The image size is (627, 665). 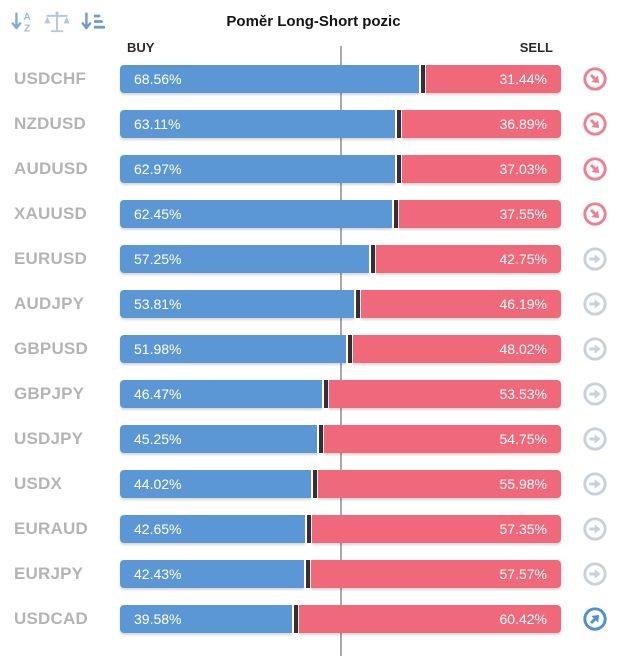 I want to click on buy-percent: 63.11%, so click(x=157, y=124).